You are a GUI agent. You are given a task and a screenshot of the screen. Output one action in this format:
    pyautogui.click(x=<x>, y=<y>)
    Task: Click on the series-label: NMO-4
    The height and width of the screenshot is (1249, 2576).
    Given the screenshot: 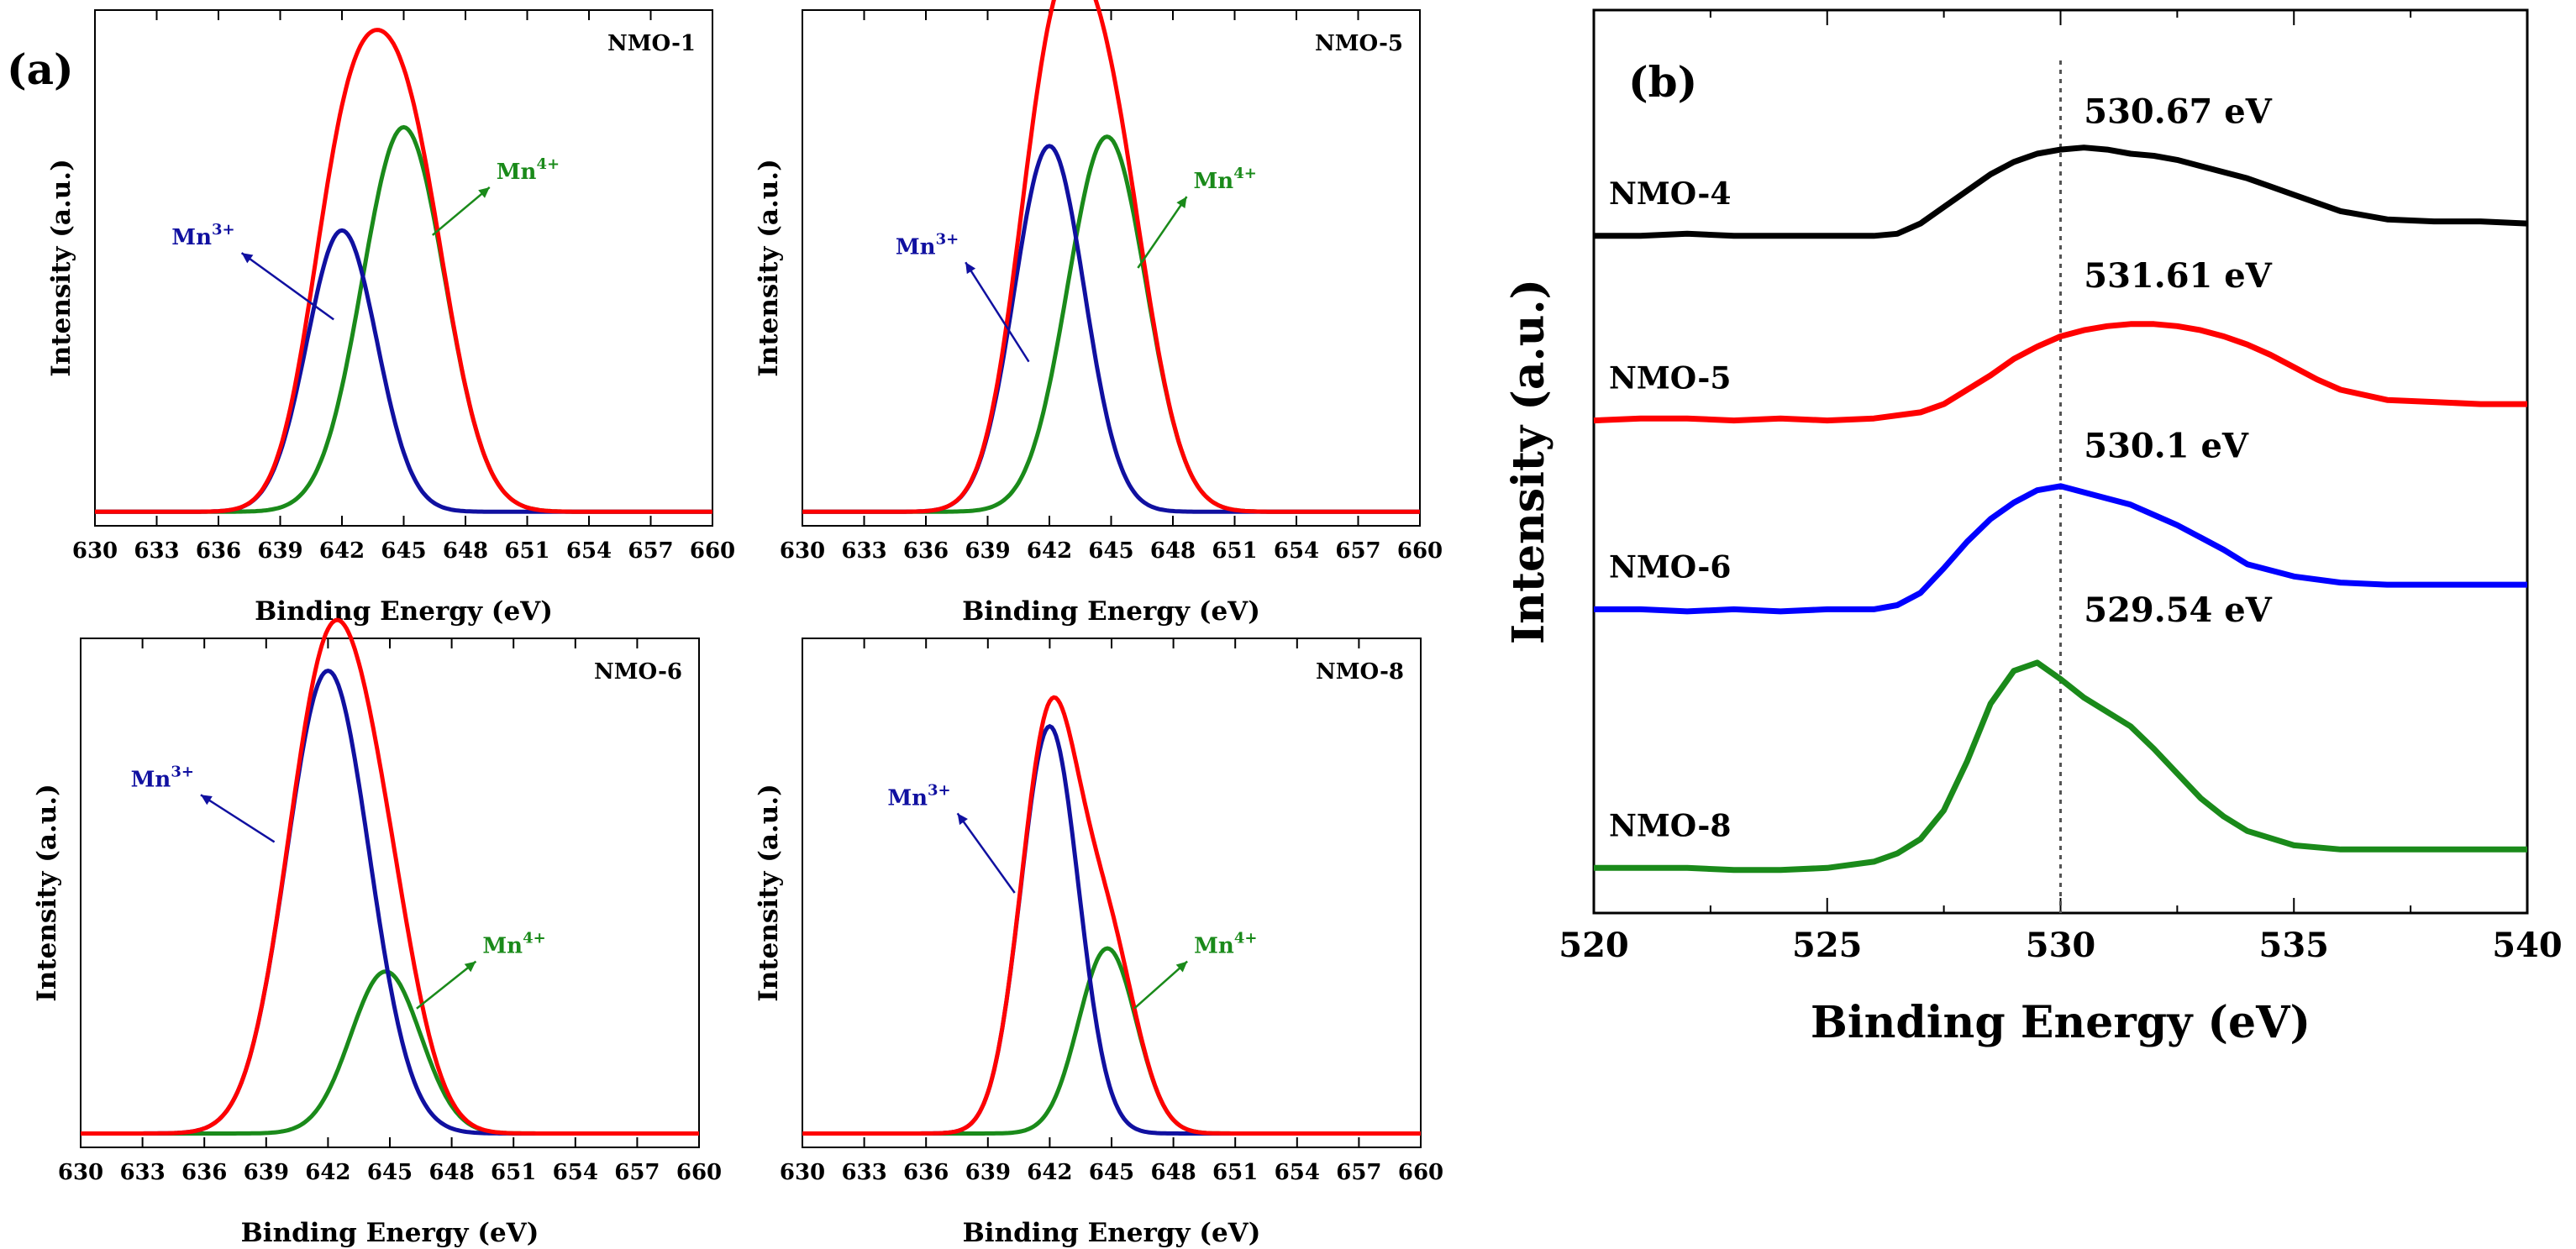 What is the action you would take?
    pyautogui.click(x=1670, y=194)
    